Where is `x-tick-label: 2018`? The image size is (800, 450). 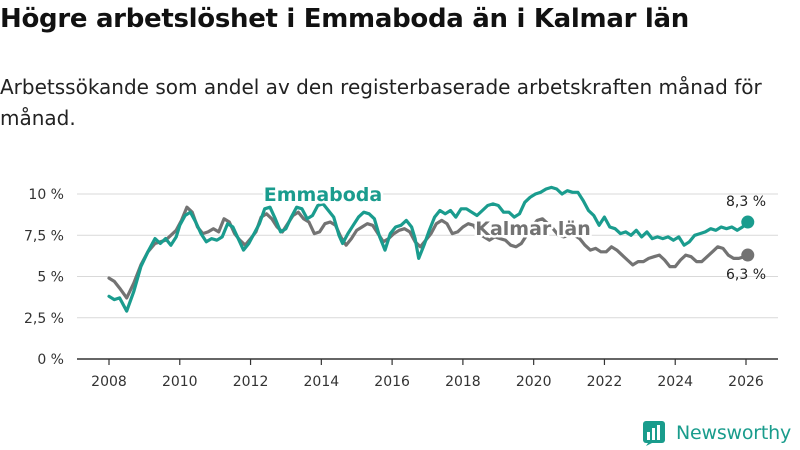
x-tick-label: 2018 is located at coordinates (463, 382).